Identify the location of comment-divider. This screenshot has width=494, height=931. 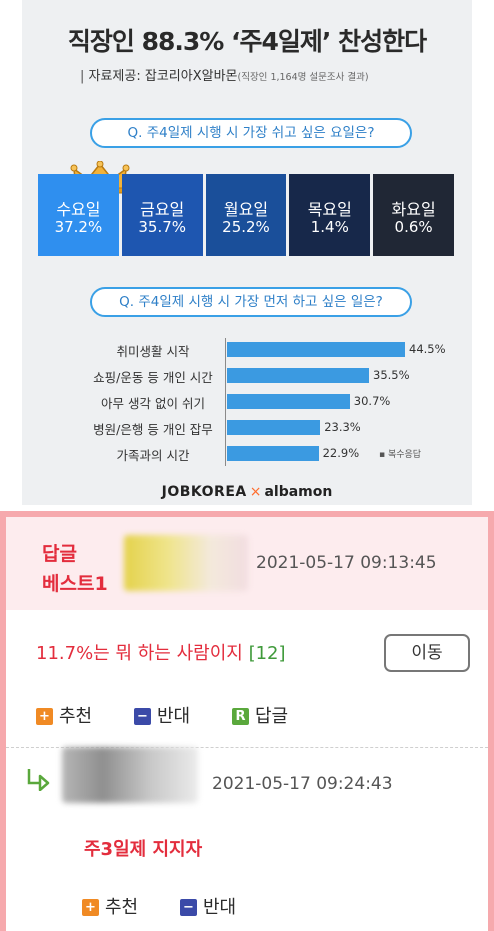
(247, 747).